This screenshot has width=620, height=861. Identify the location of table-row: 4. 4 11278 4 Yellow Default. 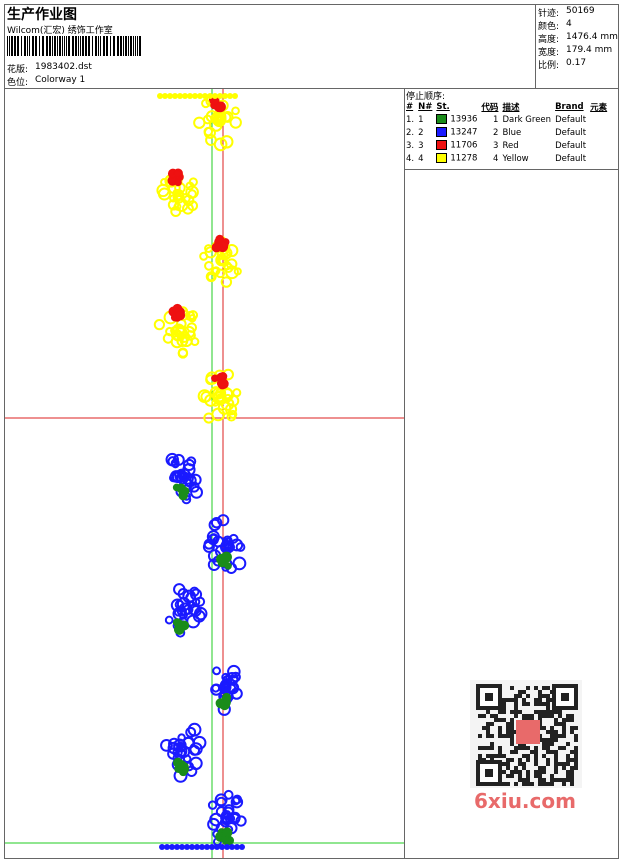
(506, 158).